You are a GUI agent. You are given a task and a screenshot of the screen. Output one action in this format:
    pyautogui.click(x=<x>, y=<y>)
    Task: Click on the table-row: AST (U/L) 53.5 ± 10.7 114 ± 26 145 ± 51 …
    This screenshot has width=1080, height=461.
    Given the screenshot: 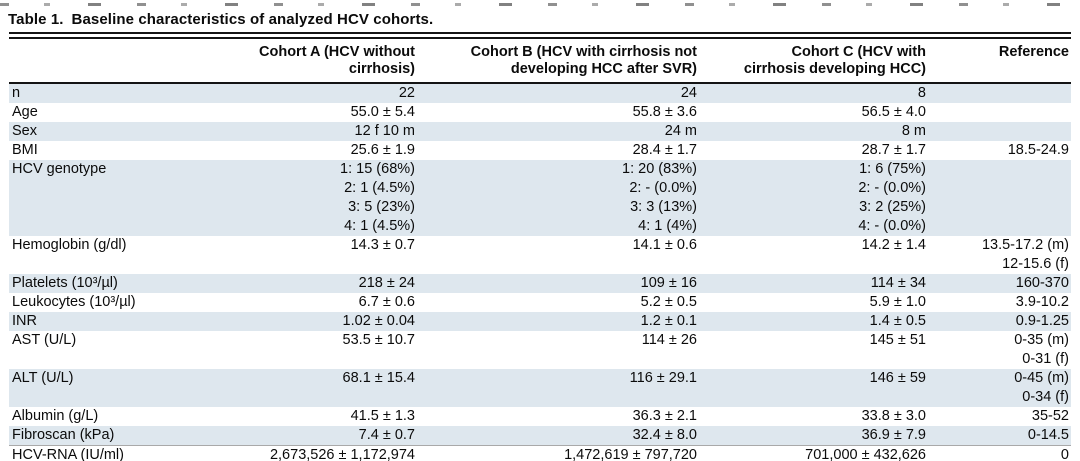 What is the action you would take?
    pyautogui.click(x=540, y=350)
    